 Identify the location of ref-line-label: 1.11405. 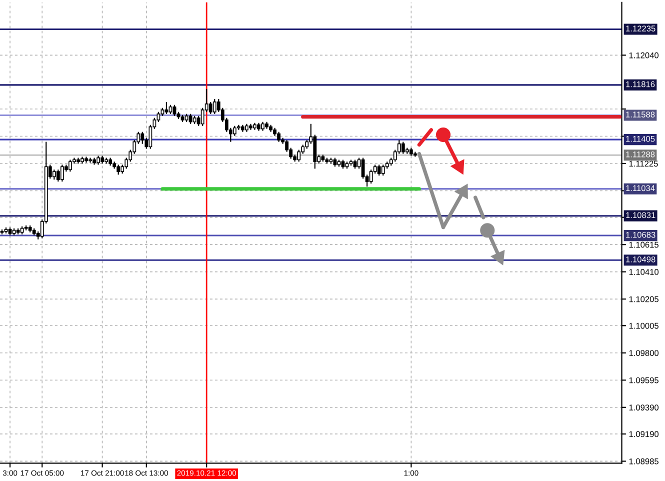
(640, 139).